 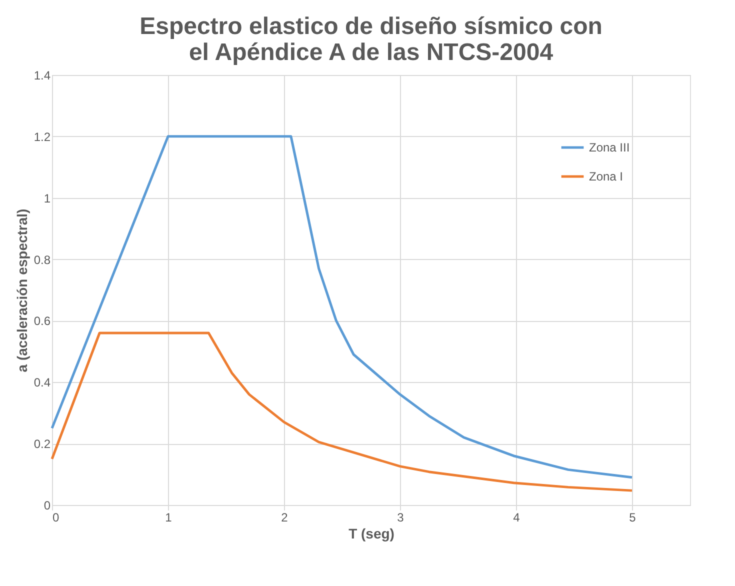 I want to click on y-tick-label: 0.6, so click(x=42, y=321).